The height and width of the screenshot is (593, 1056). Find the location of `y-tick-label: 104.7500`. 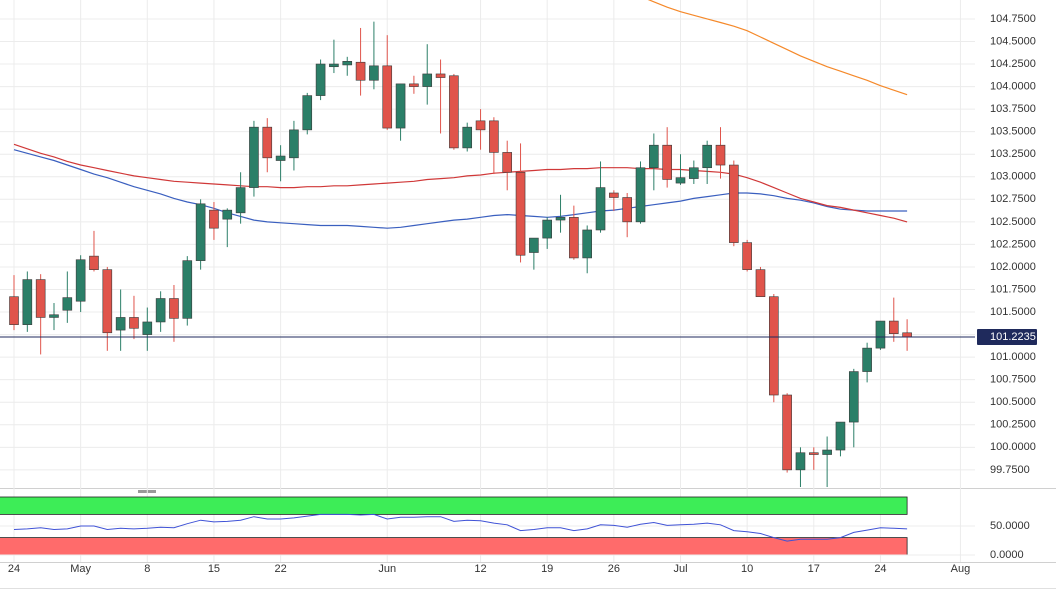

y-tick-label: 104.7500 is located at coordinates (1013, 19).